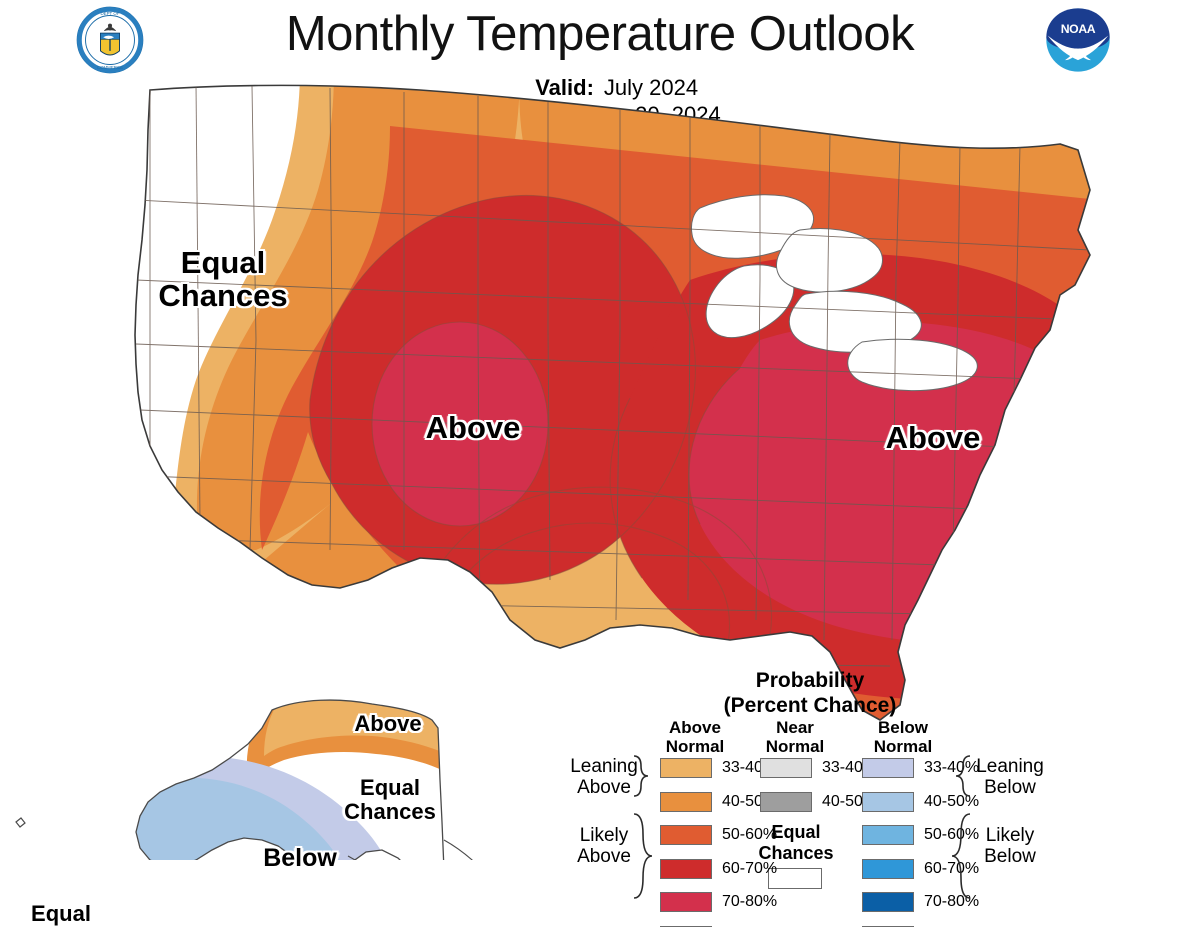 The image size is (1200, 927). What do you see at coordinates (810, 680) in the screenshot?
I see `legend-title-line1: Probability` at bounding box center [810, 680].